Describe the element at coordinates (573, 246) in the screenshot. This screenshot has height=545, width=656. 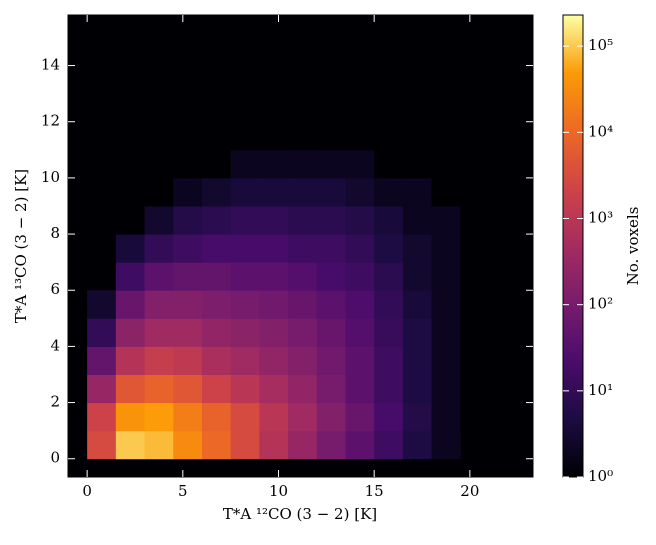
I see `colorbar` at that location.